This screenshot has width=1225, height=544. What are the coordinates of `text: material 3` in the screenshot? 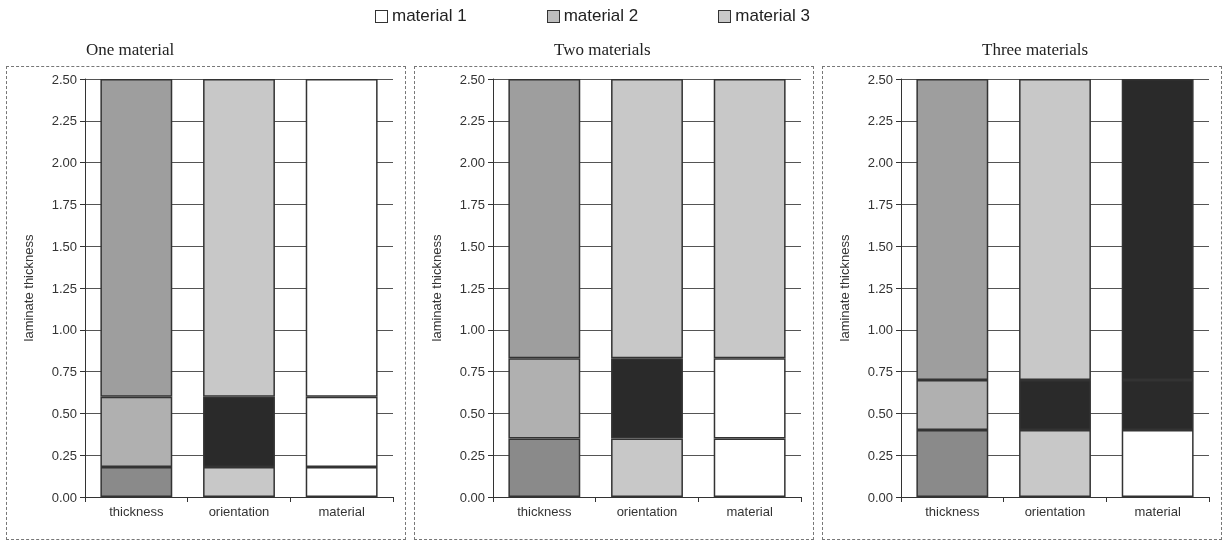 It's located at (772, 16).